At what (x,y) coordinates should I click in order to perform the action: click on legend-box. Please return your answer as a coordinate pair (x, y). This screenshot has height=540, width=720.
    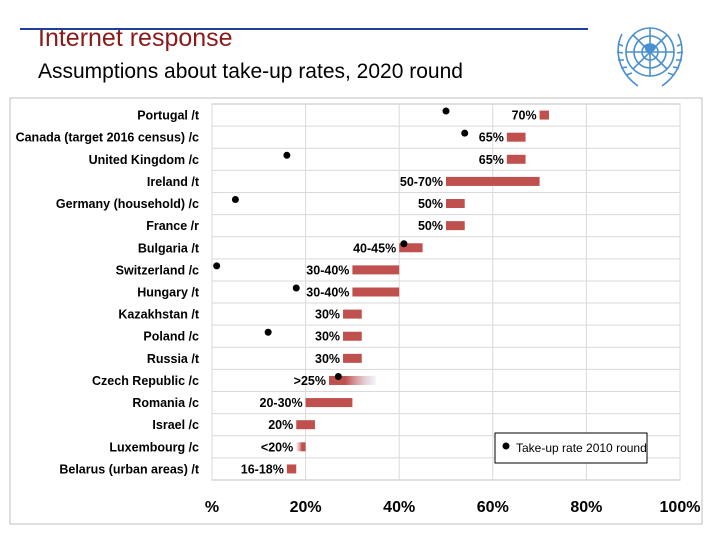
    Looking at the image, I should click on (571, 448).